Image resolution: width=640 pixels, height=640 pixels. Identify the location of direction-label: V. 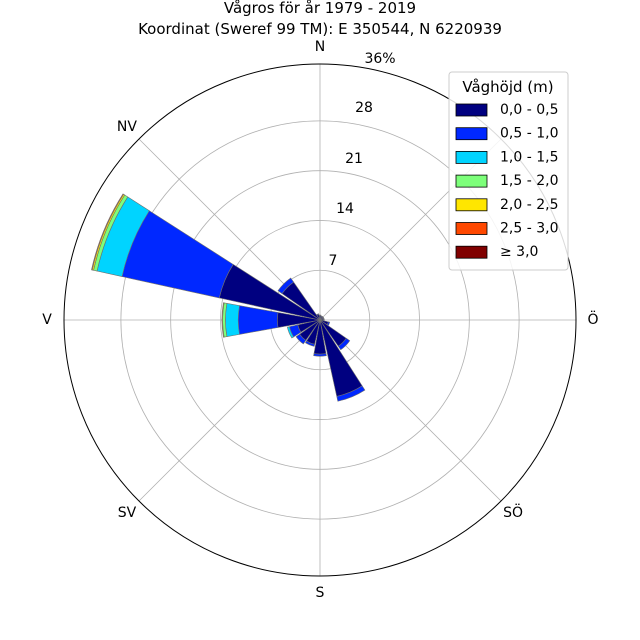
(47, 320).